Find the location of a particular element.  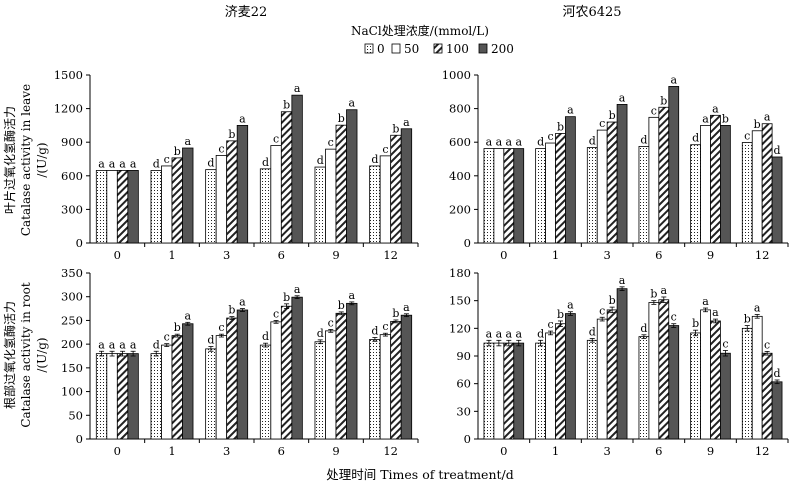

y-tick-label: 350 is located at coordinates (72, 273).